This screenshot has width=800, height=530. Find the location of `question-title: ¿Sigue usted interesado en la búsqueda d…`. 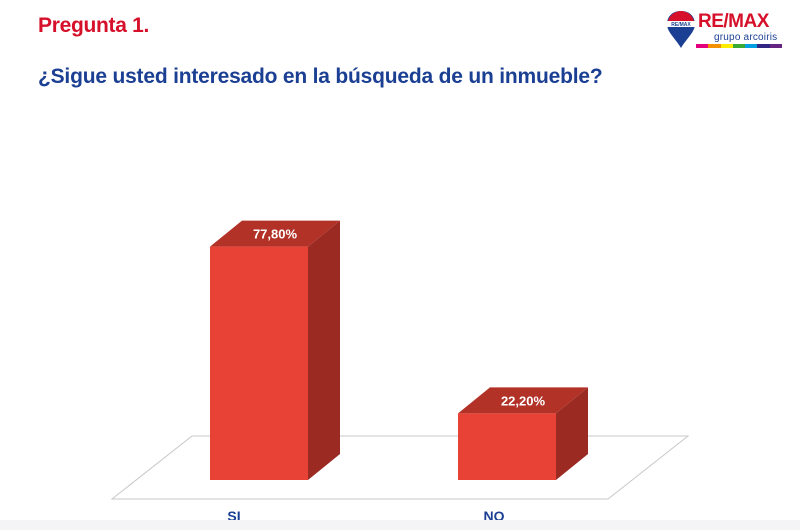

question-title: ¿Sigue usted interesado en la búsqueda d… is located at coordinates (320, 76).